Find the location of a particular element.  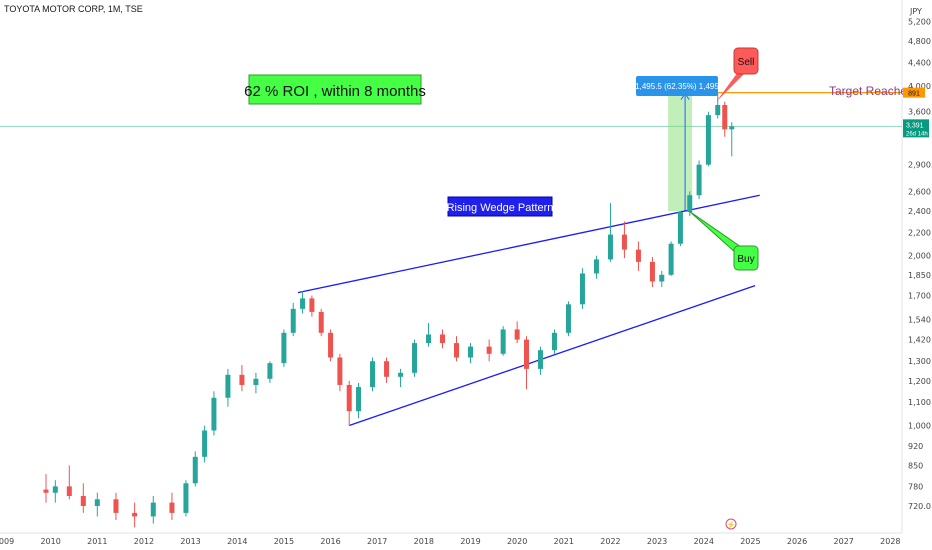

x-tick-label: 2011 is located at coordinates (97, 541).